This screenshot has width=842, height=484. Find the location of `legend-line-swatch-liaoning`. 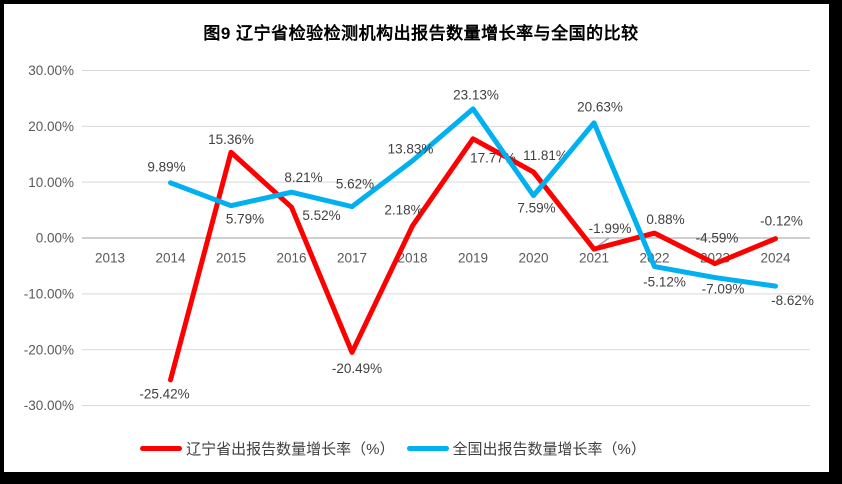

legend-line-swatch-liaoning is located at coordinates (161, 448).